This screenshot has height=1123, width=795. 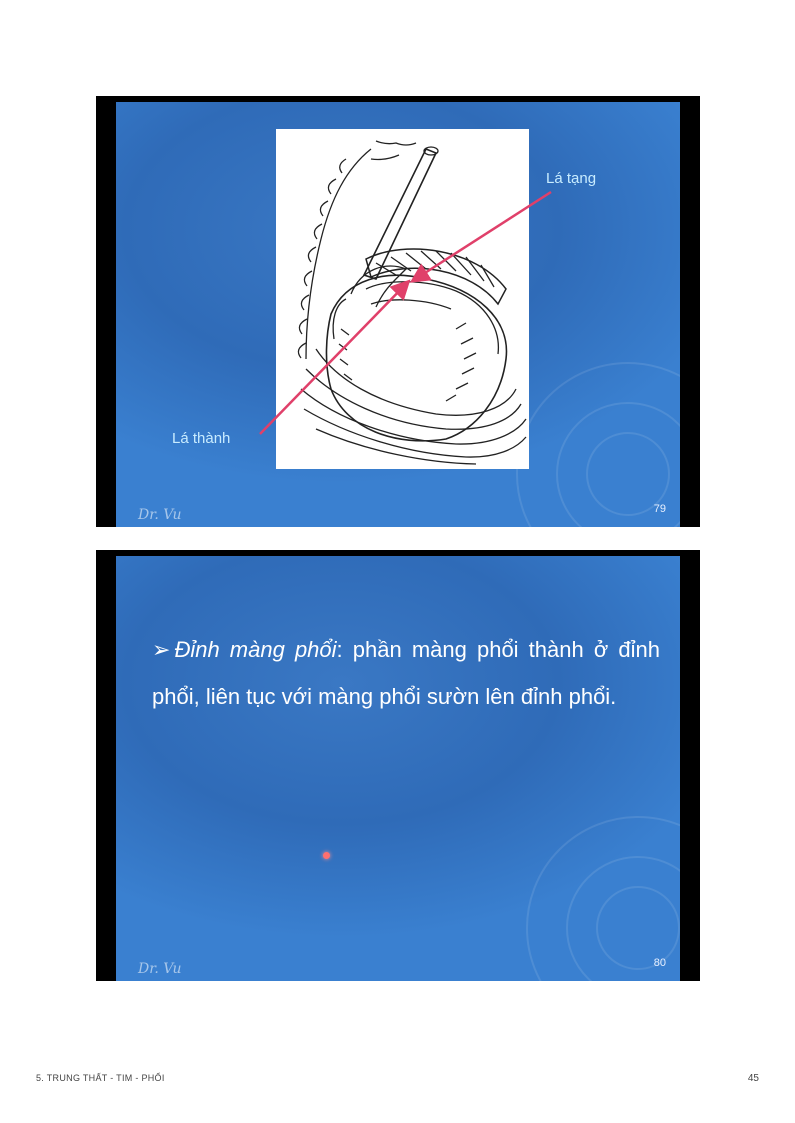 What do you see at coordinates (660, 509) in the screenshot?
I see `slide-number: 79` at bounding box center [660, 509].